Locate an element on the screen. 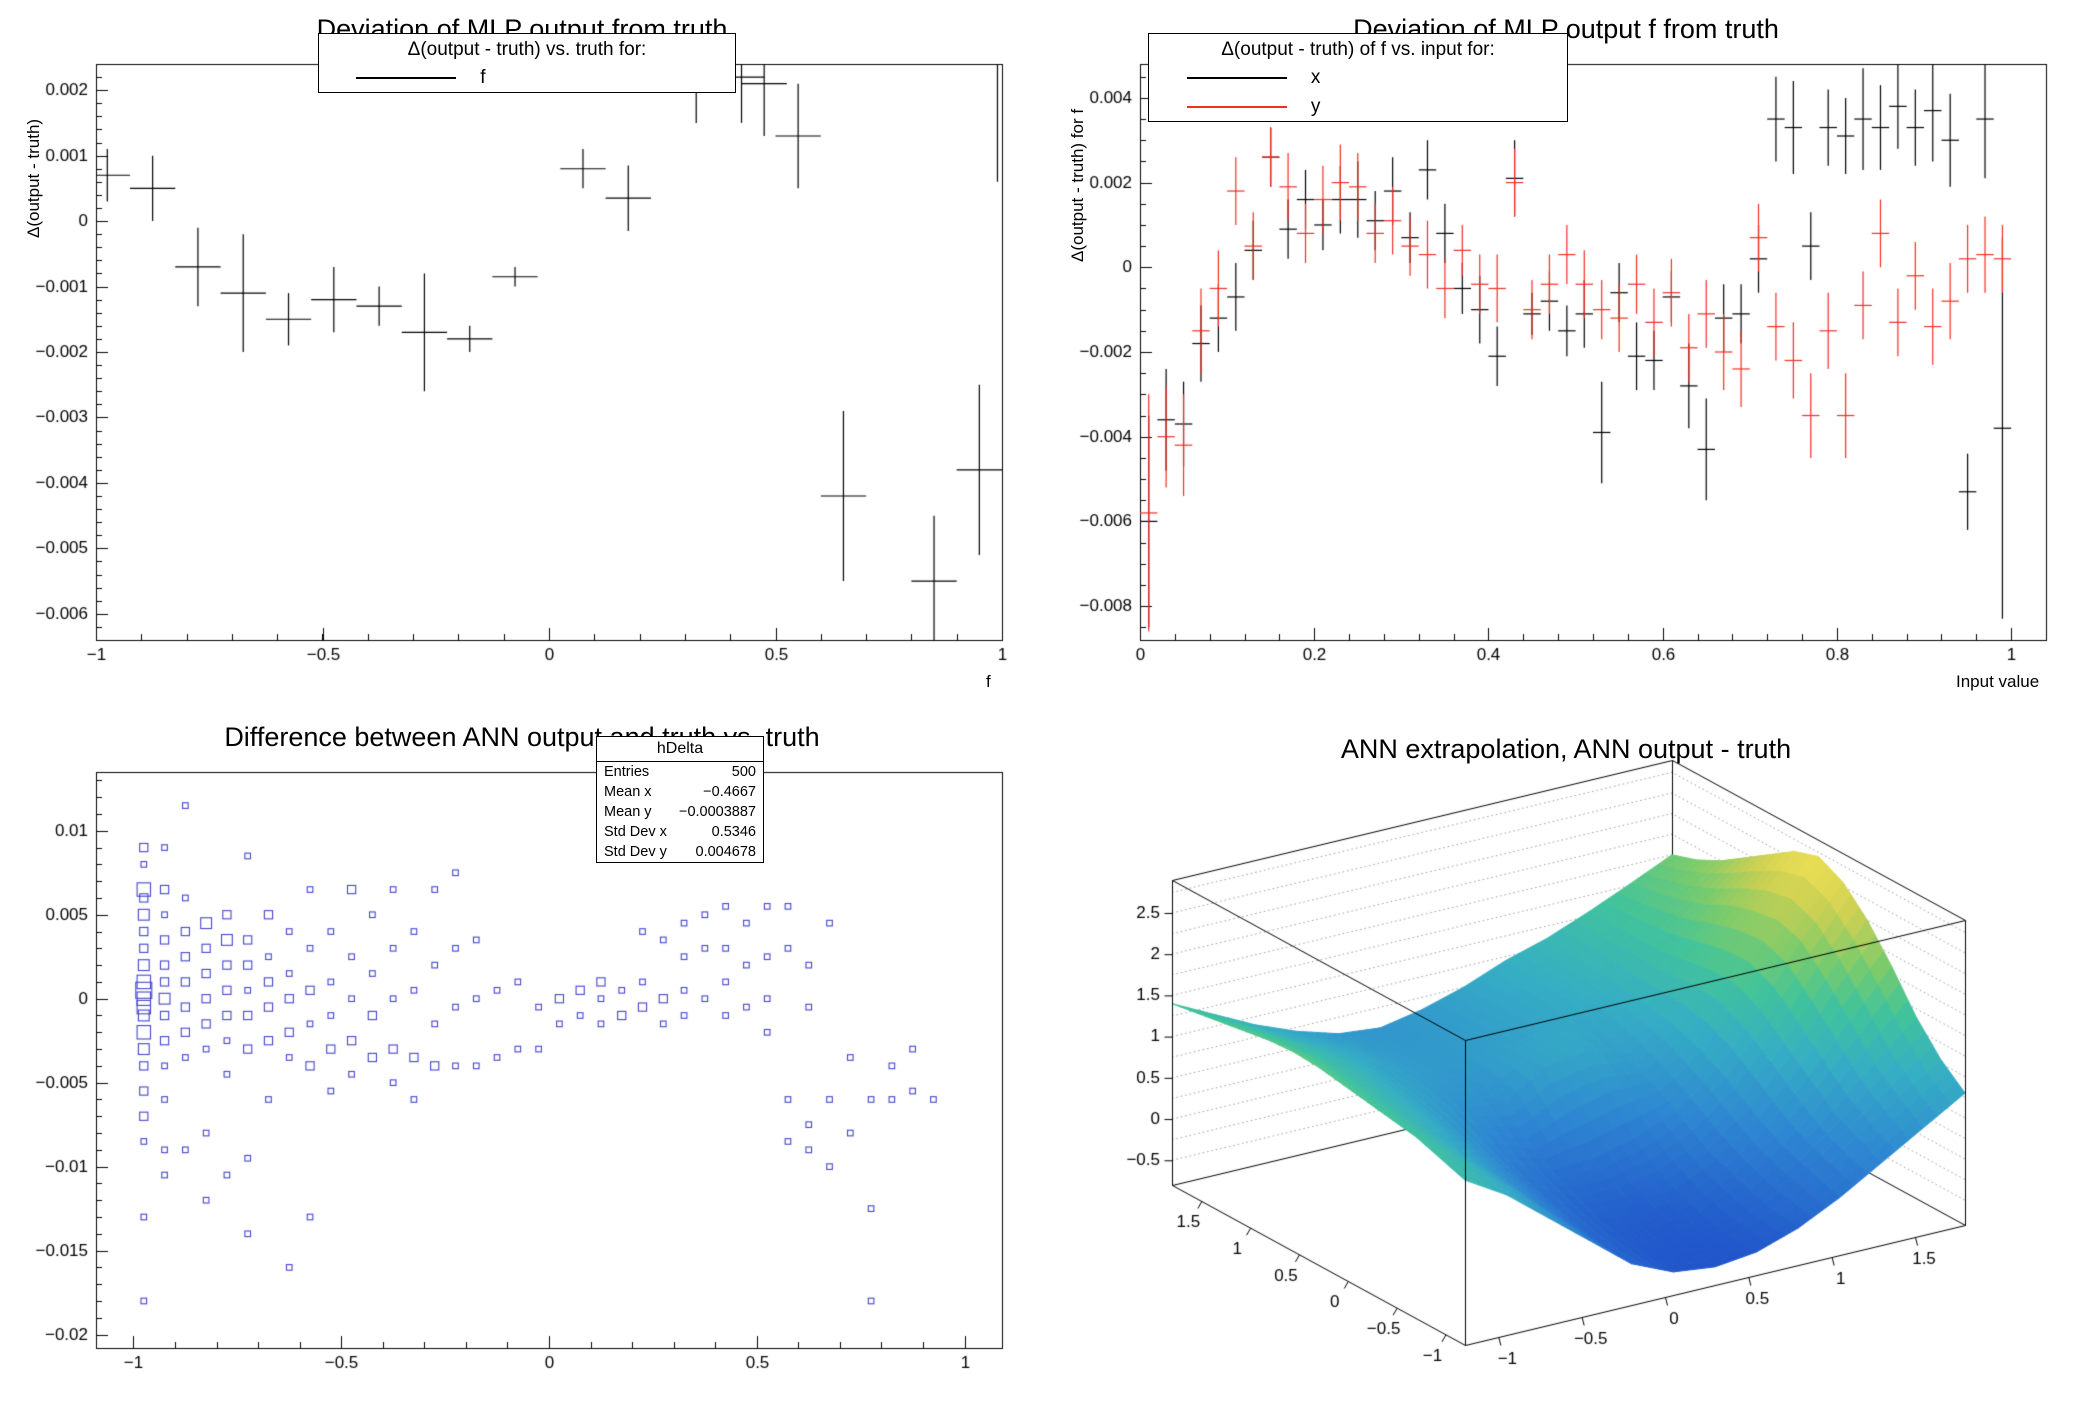 This screenshot has height=1416, width=2088. pad2-legend-header: Δ(output - truth) of f vs. input for: is located at coordinates (1358, 49).